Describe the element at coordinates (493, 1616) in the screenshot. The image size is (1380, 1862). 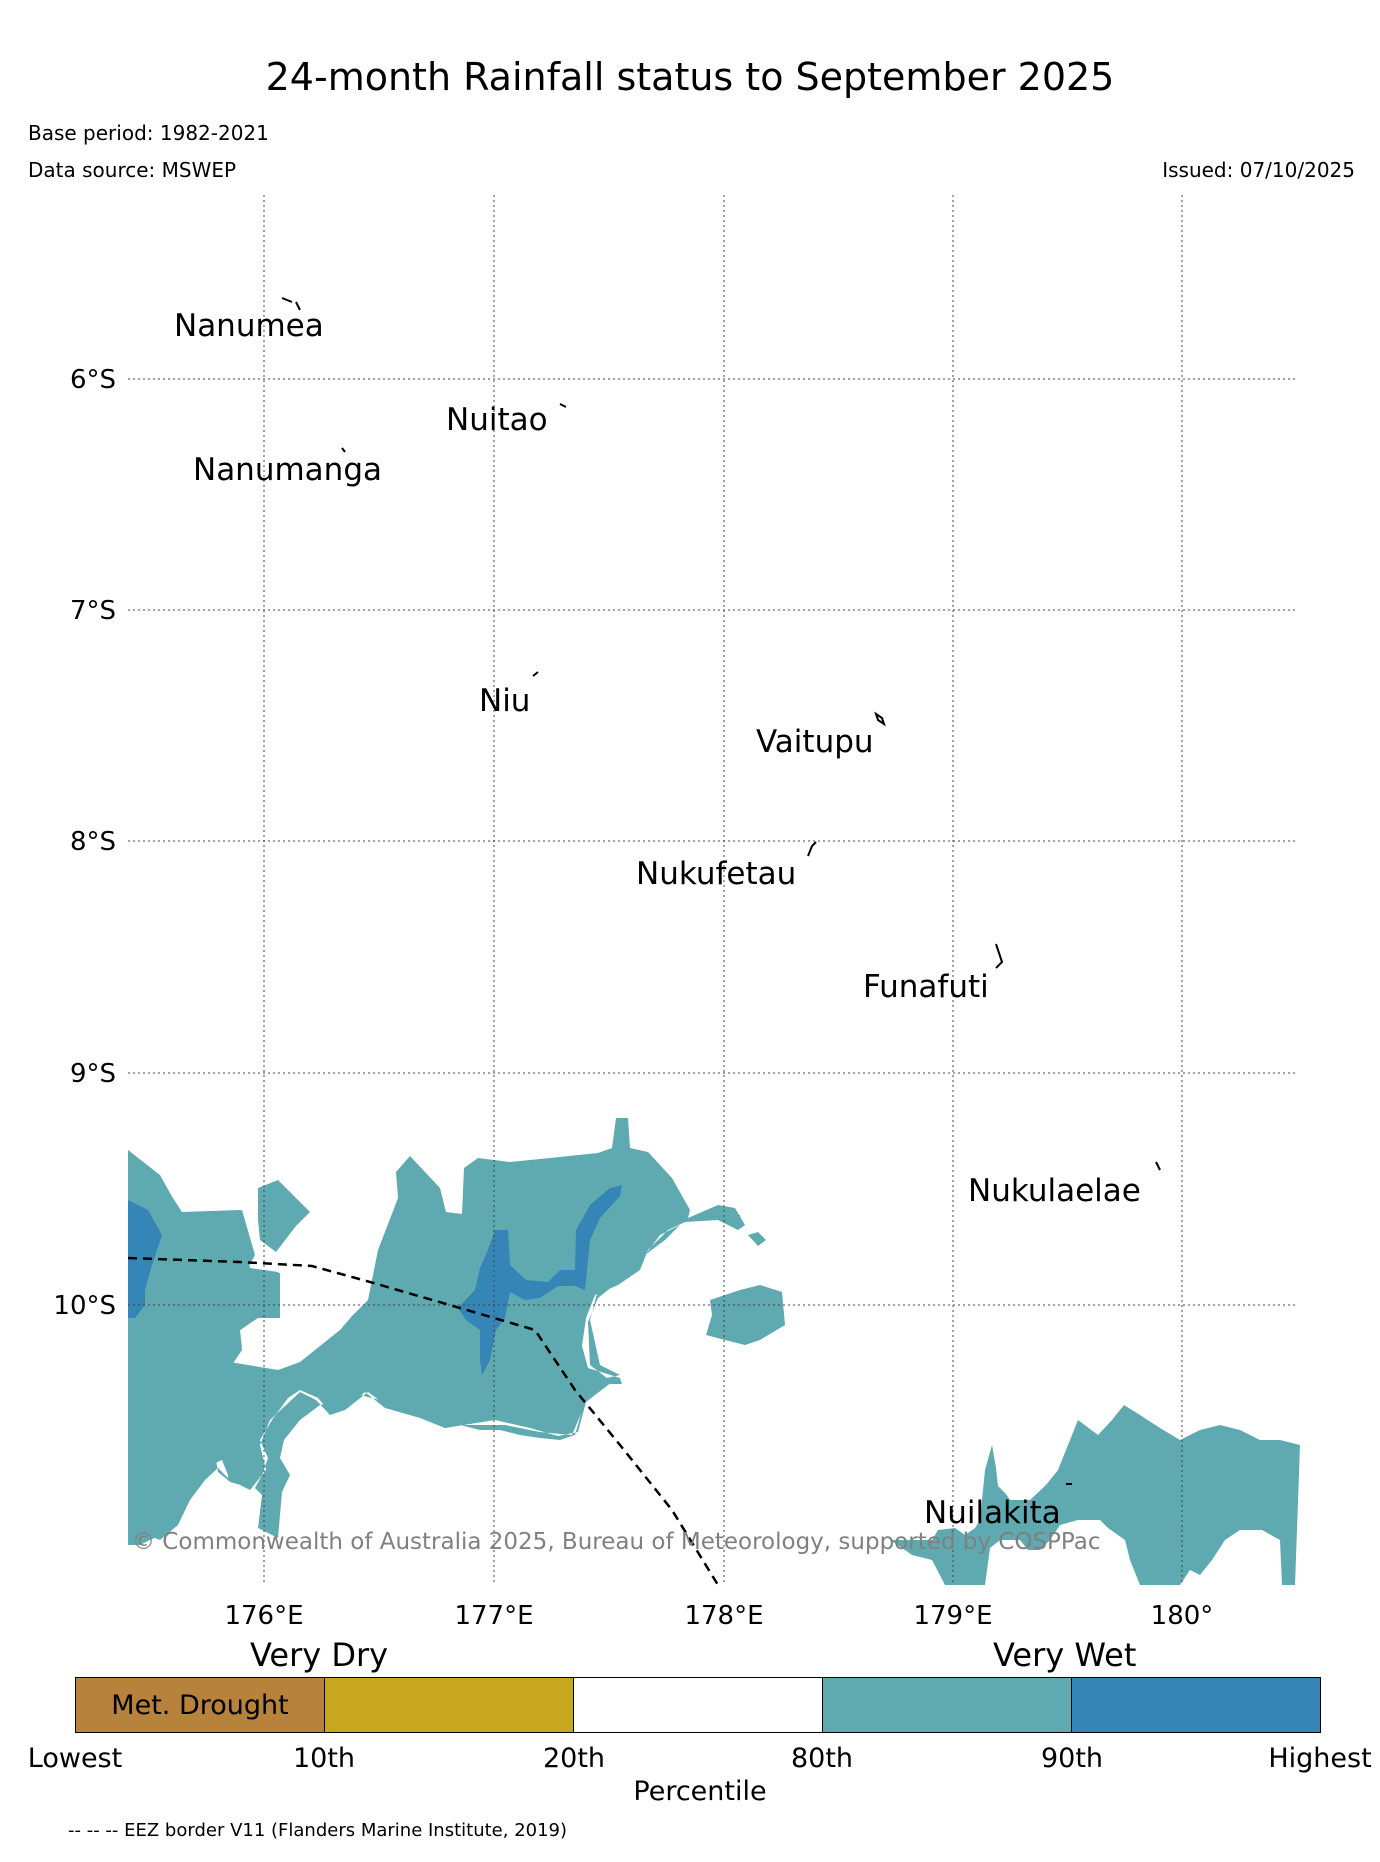
I see `lon-label-177e: 177°E` at that location.